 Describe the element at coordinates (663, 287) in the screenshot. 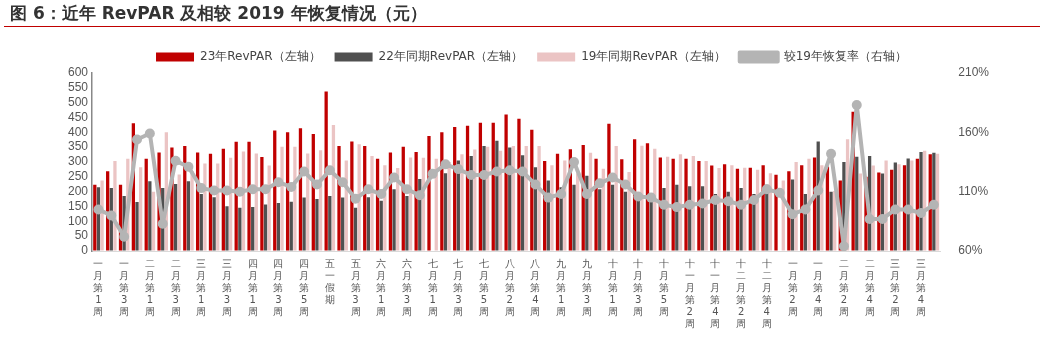

I see `x-tick-label: 十月第5周` at that location.